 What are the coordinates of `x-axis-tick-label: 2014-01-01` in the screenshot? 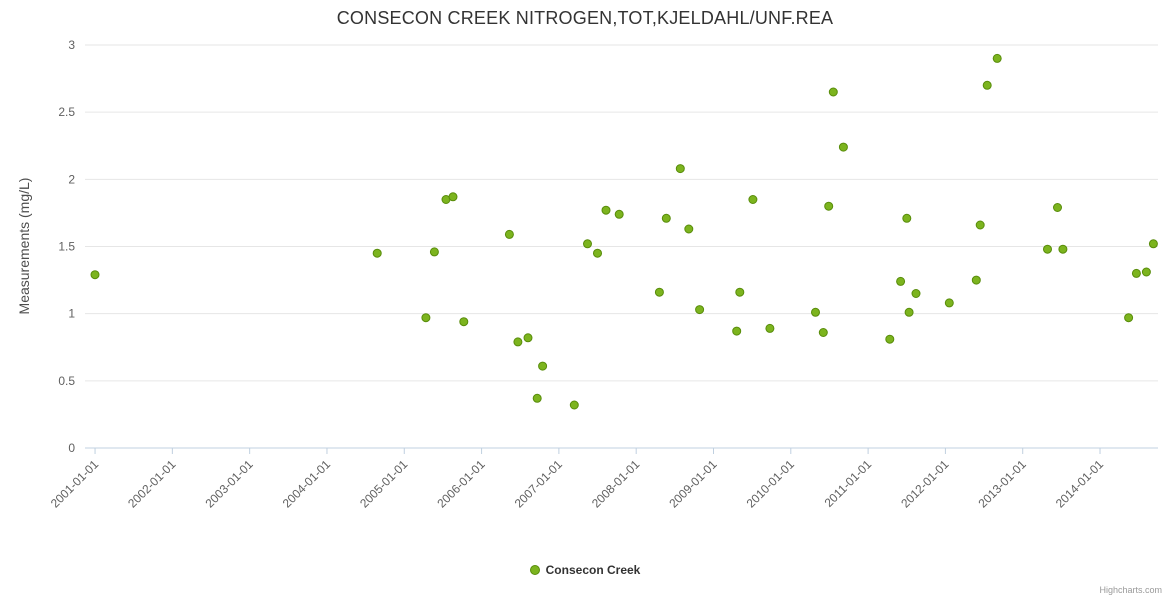 It's located at (1080, 484).